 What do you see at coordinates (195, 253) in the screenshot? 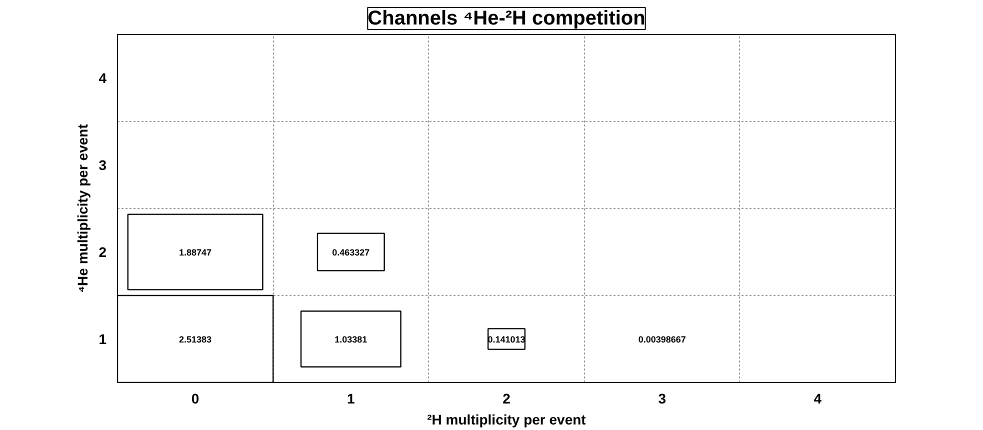
I see `data-label: 1.88747` at bounding box center [195, 253].